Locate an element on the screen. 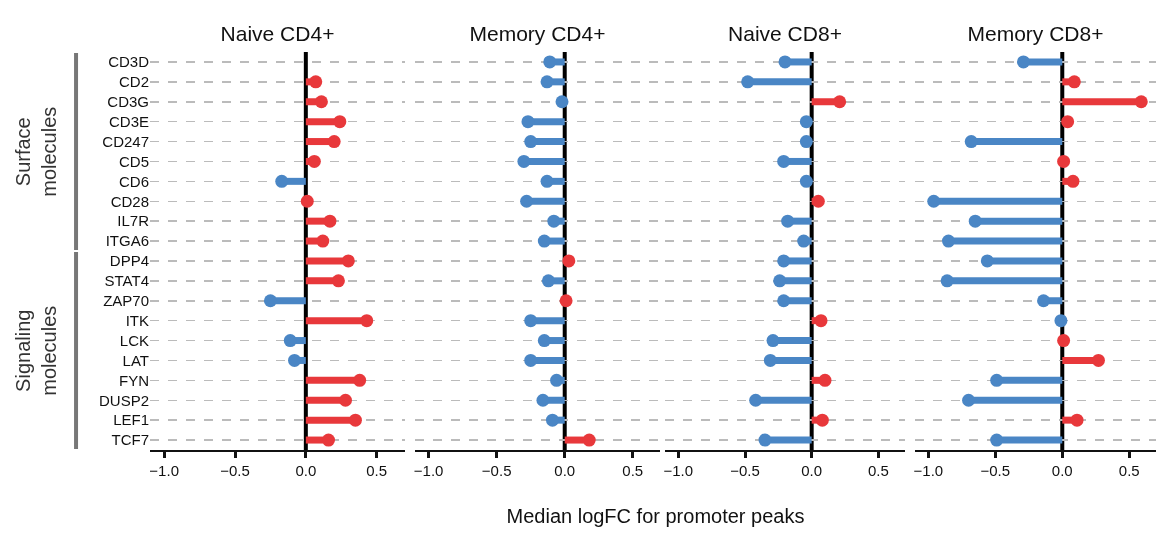 The height and width of the screenshot is (535, 1161). chart-title: Naive CD4+ is located at coordinates (277, 34).